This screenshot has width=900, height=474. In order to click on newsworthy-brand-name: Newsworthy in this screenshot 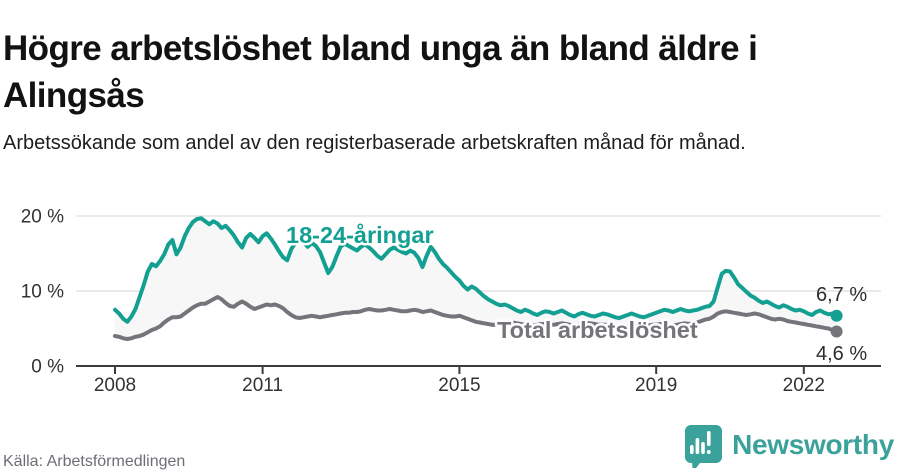, I will do `click(813, 444)`.